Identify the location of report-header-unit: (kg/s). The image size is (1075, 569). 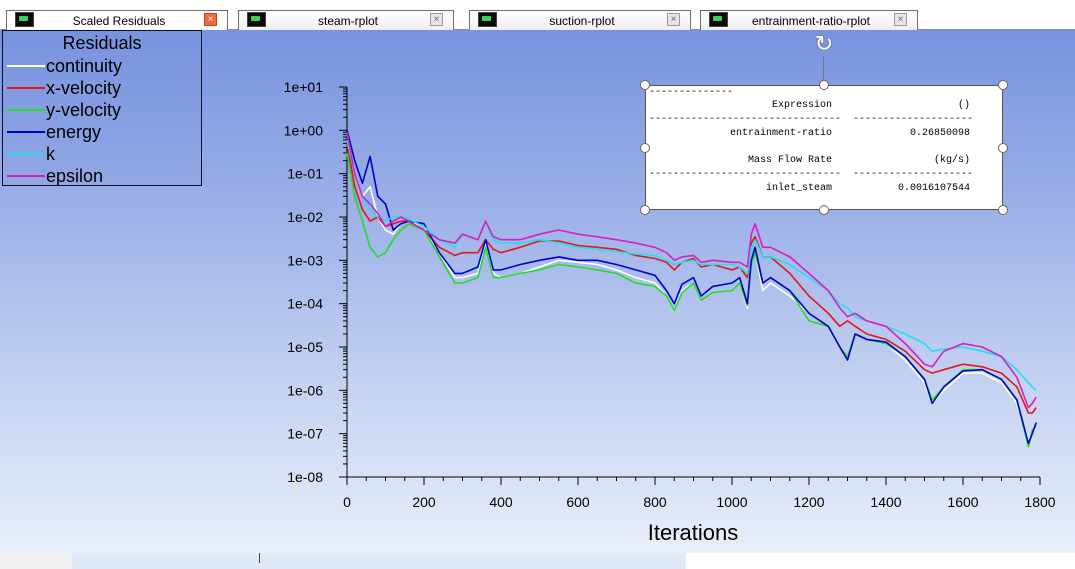
(951, 160).